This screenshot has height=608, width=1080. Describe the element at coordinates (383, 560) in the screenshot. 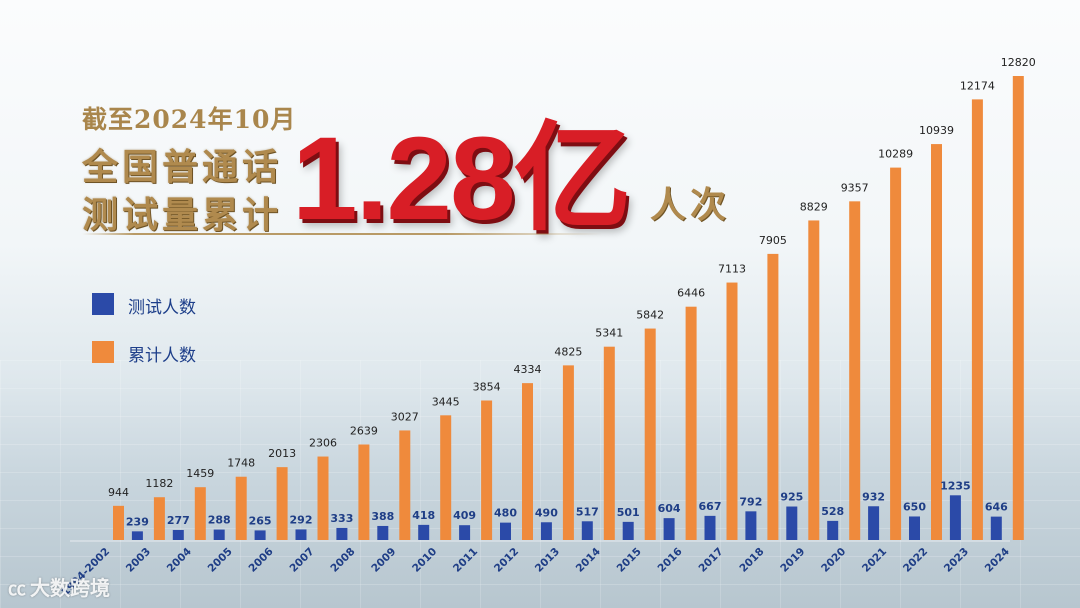

I see `x-tick-label: 2009` at that location.